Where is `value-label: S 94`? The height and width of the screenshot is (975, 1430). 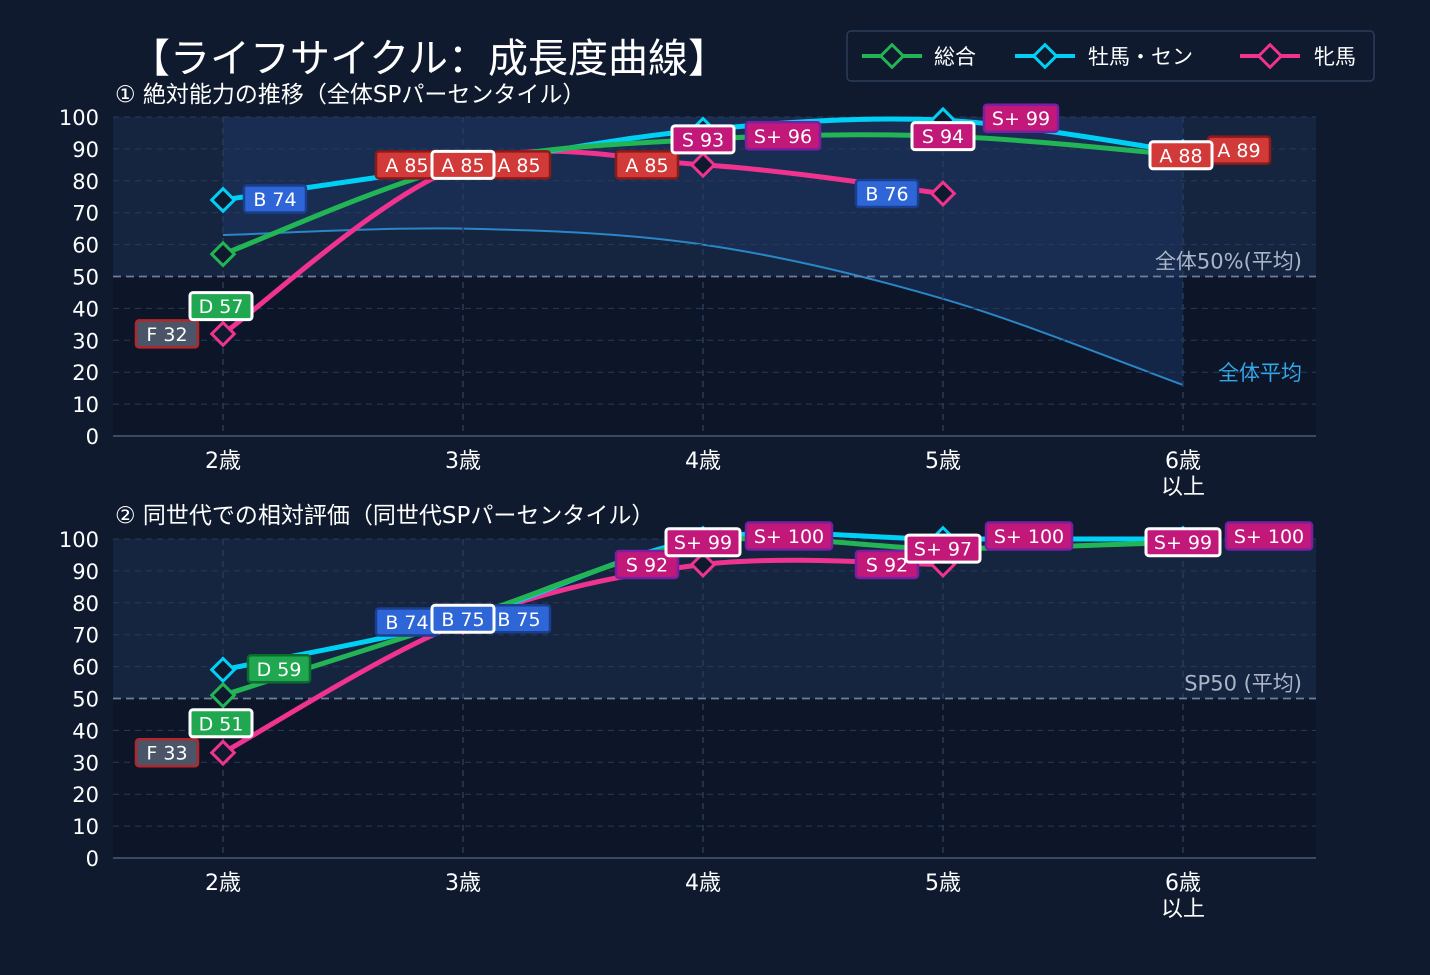 value-label: S 94 is located at coordinates (943, 137).